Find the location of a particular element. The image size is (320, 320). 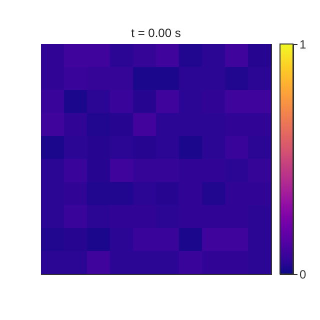

chart-title: t = 0.00 s is located at coordinates (156, 33).